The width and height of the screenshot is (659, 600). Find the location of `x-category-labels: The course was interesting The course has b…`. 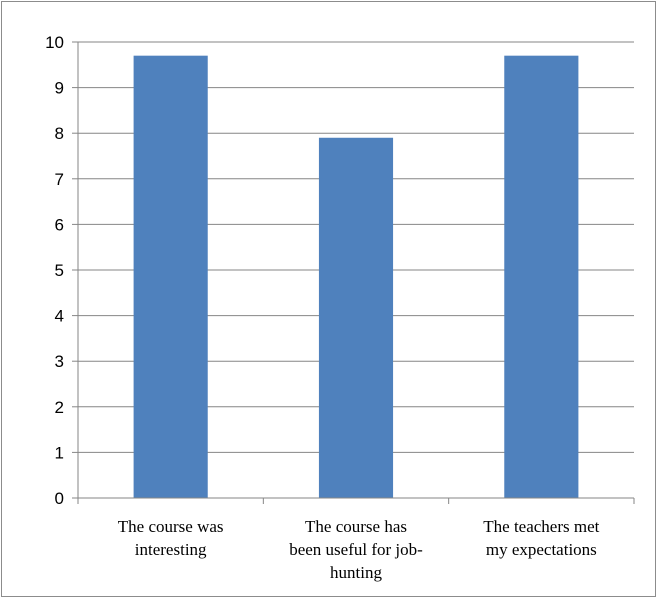

x-category-labels: The course was interesting The course has b… is located at coordinates (359, 549).